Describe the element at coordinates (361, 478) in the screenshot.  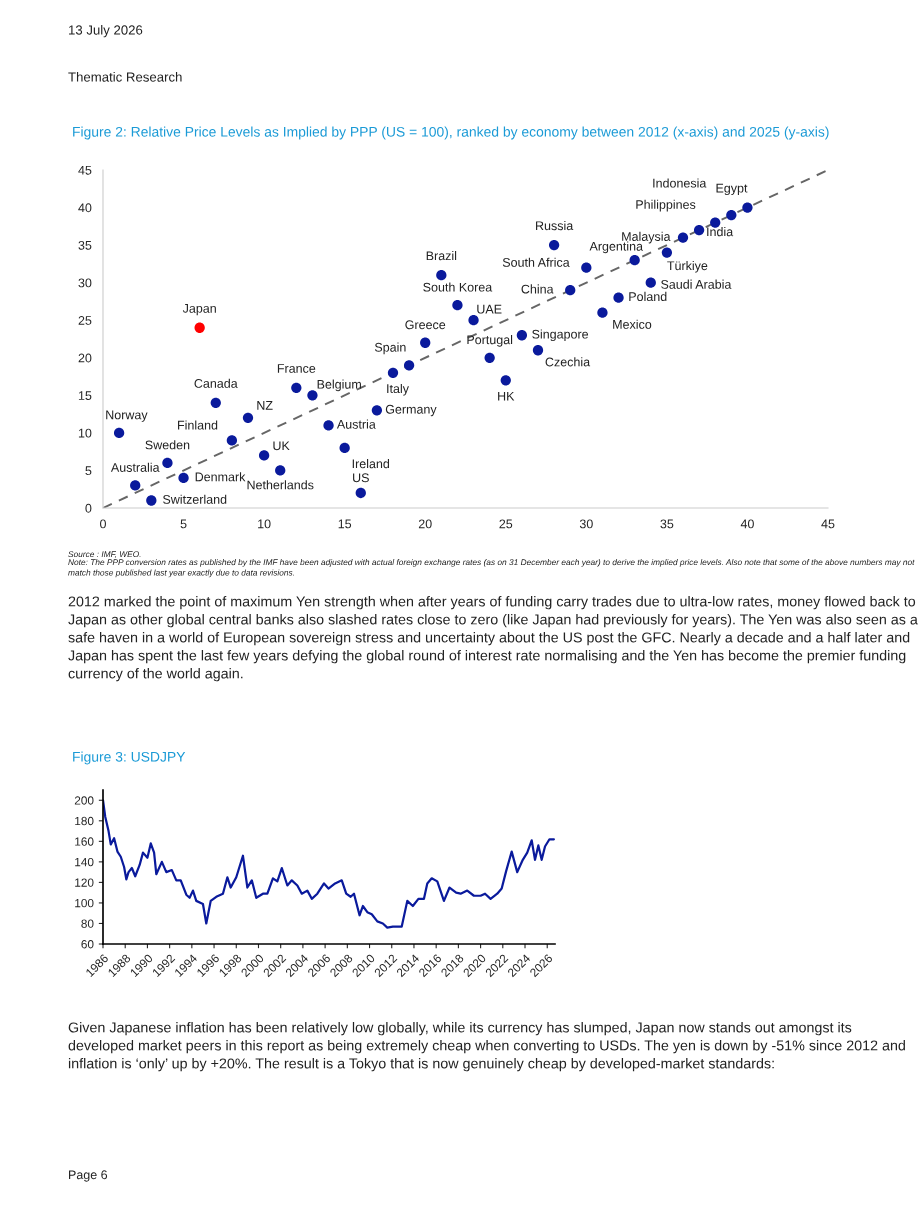
I see `annotation: US` at that location.